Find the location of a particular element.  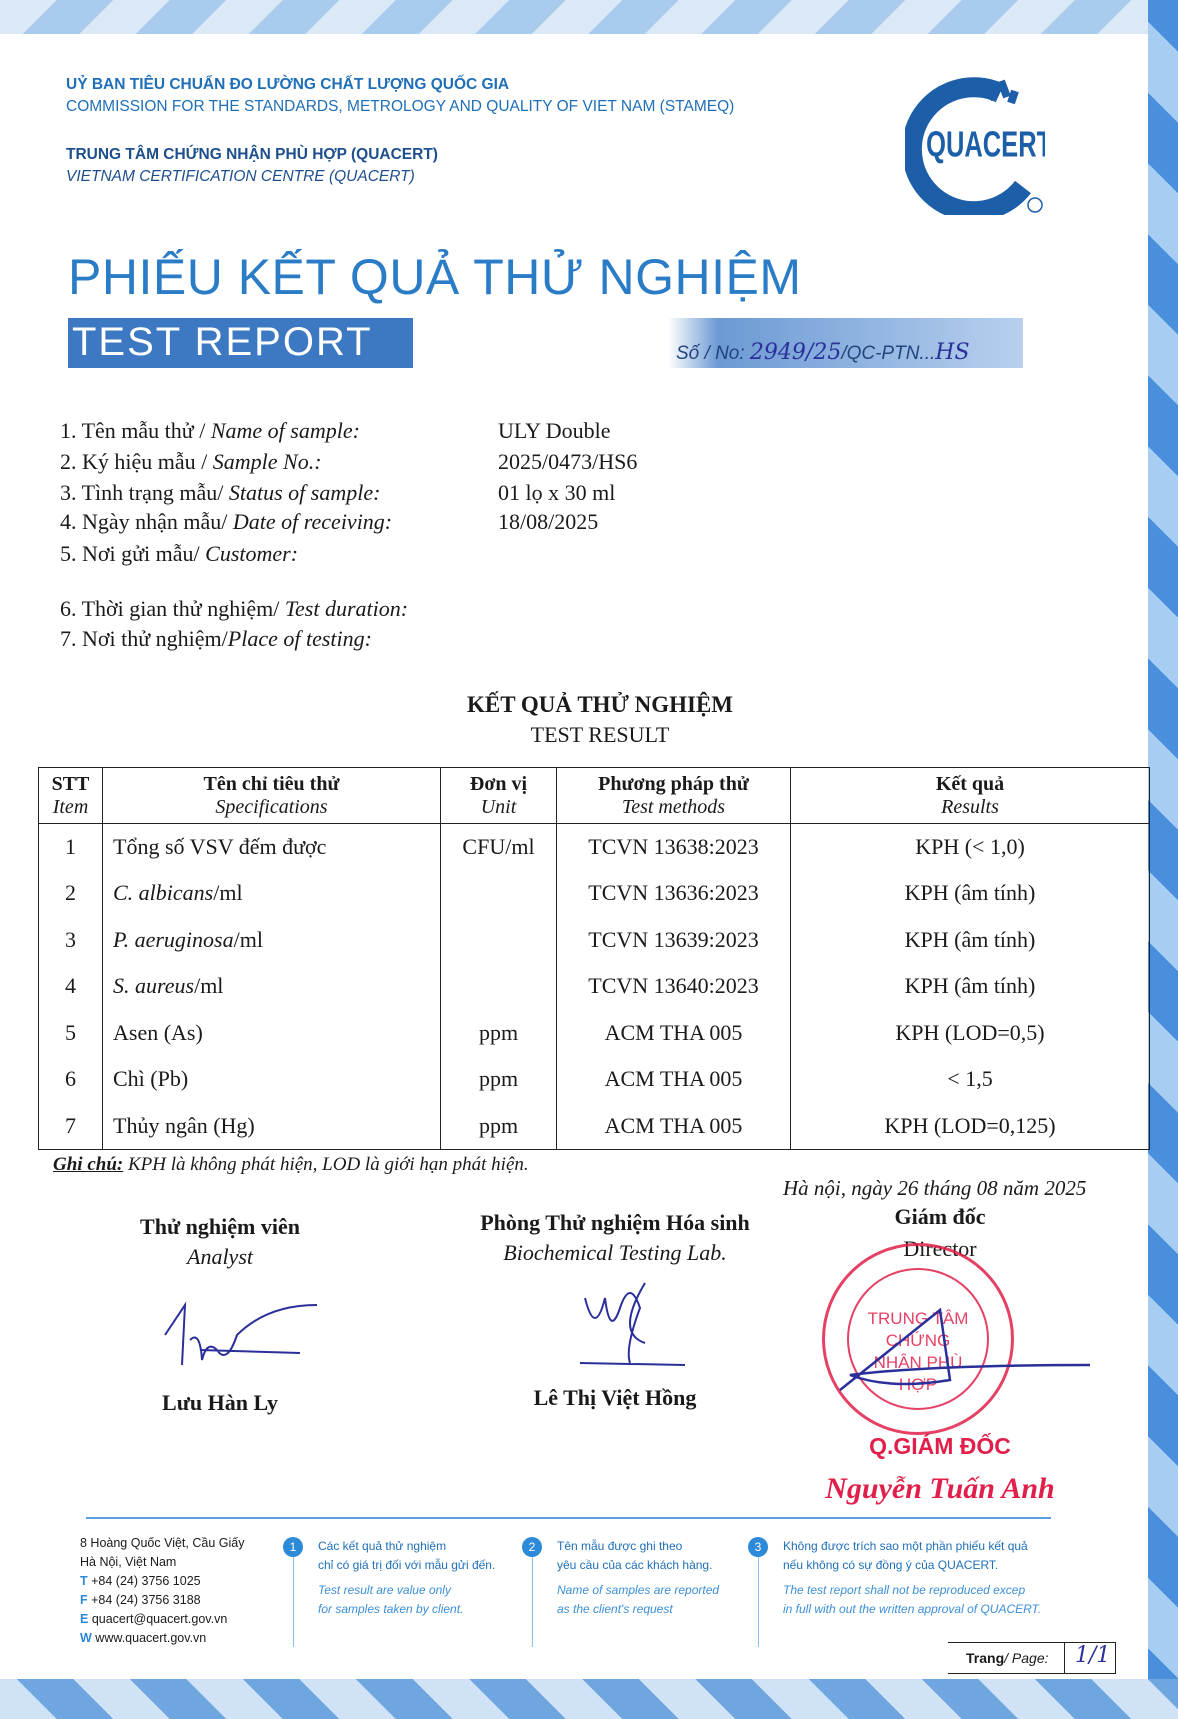

analyst-signature is located at coordinates (241, 1333).